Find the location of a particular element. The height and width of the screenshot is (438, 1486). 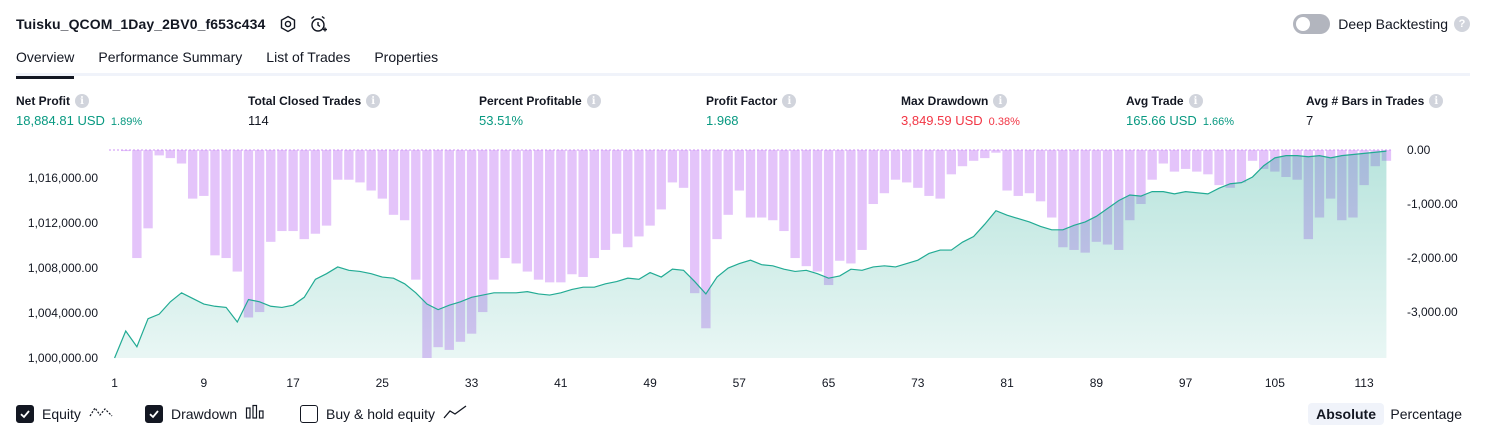

tab-overview: Overview is located at coordinates (45, 61).